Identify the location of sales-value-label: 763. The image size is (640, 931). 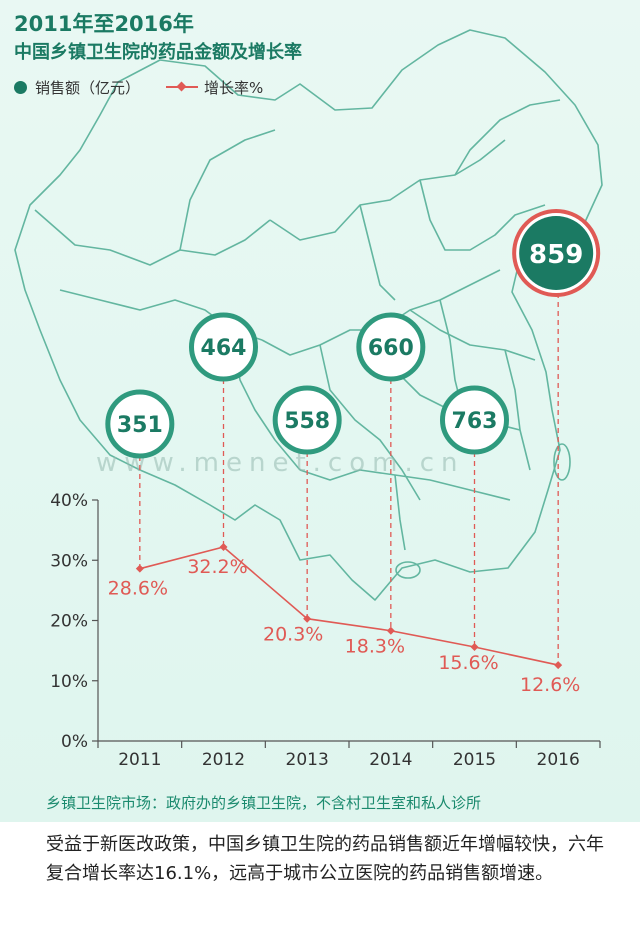
(475, 421).